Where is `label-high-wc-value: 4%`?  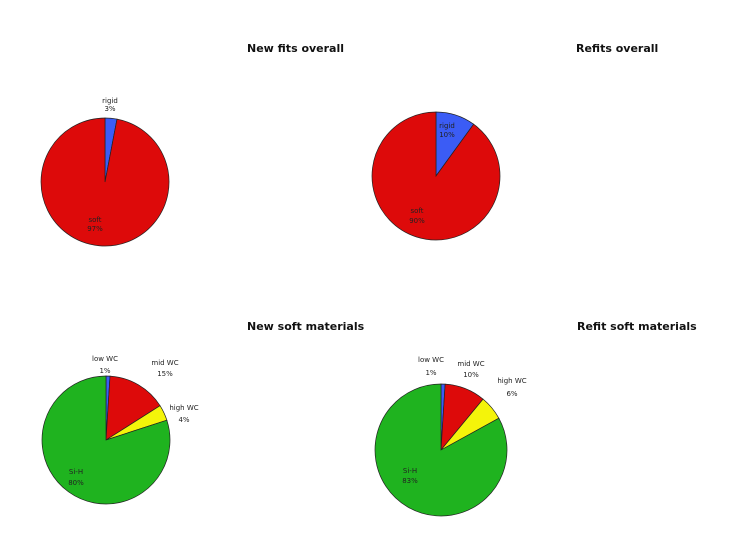 label-high-wc-value: 4% is located at coordinates (183, 420).